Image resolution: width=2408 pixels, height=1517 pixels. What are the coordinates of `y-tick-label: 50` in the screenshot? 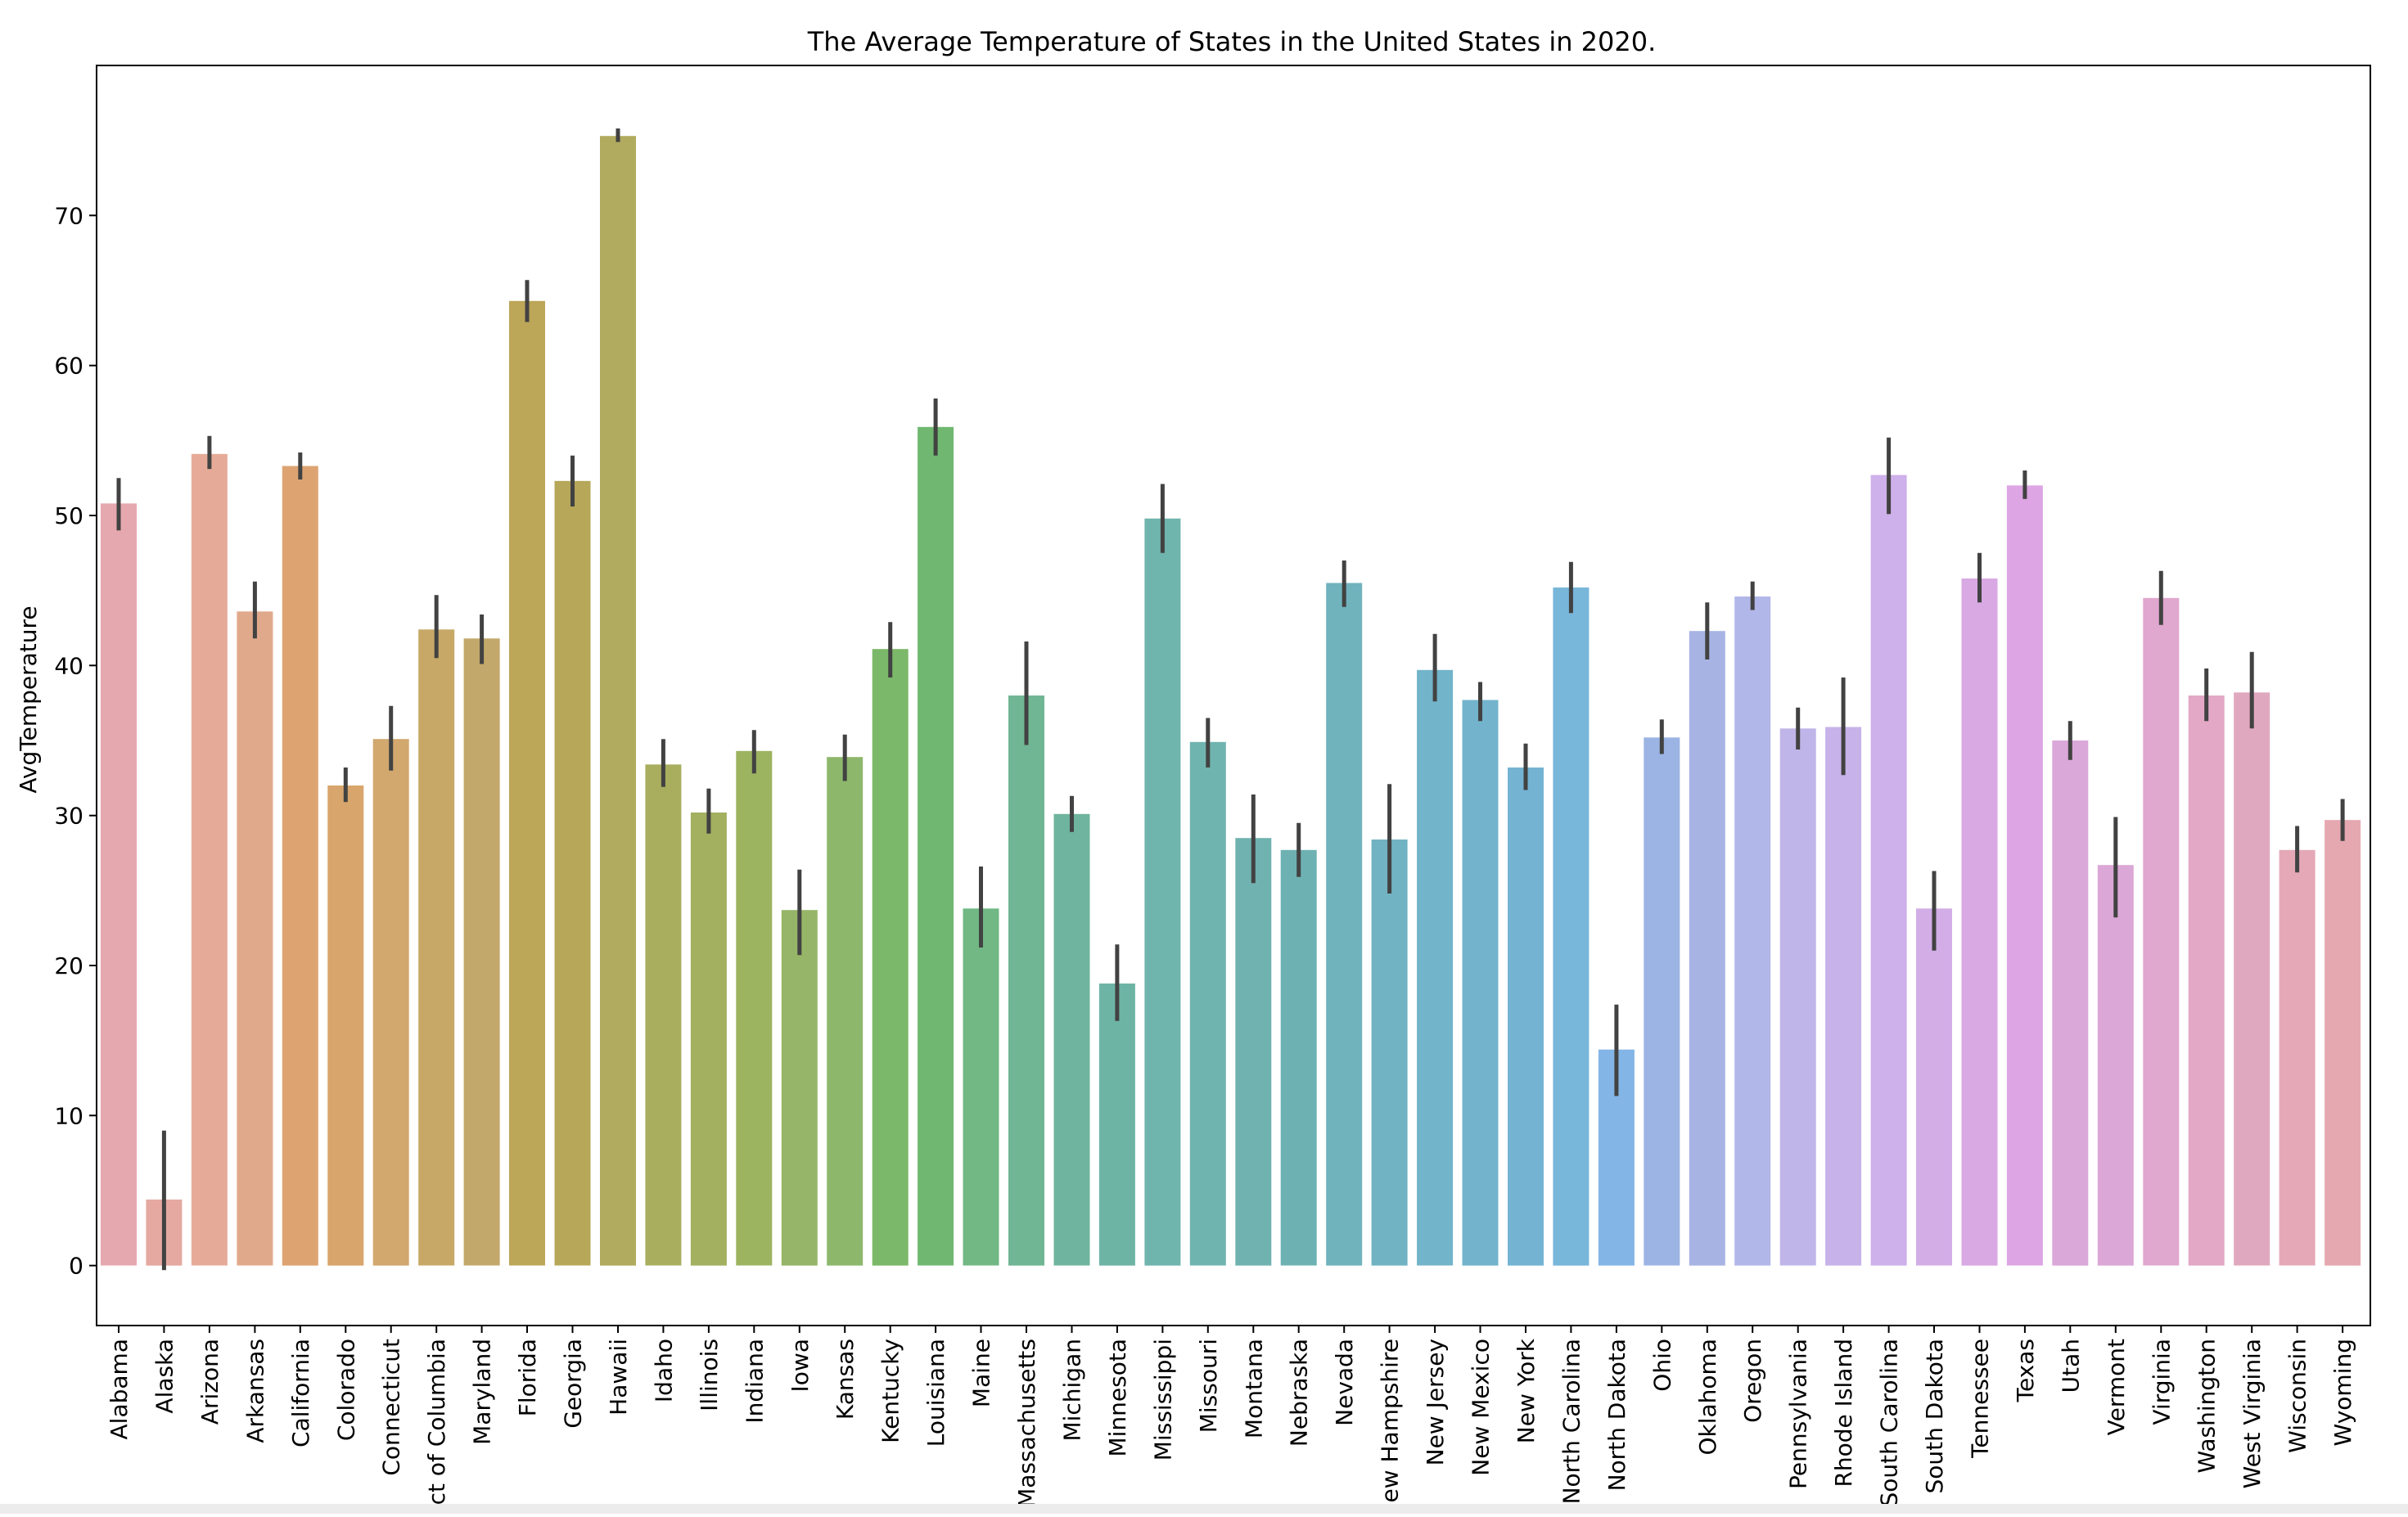 It's located at (68, 515).